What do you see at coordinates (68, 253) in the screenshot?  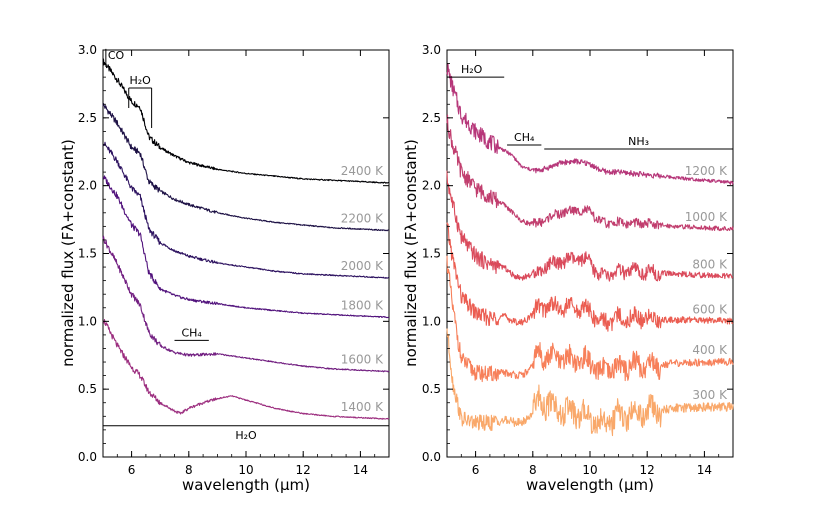 I see `left-y-axis-label: normalized flux (Fλ+constant)` at bounding box center [68, 253].